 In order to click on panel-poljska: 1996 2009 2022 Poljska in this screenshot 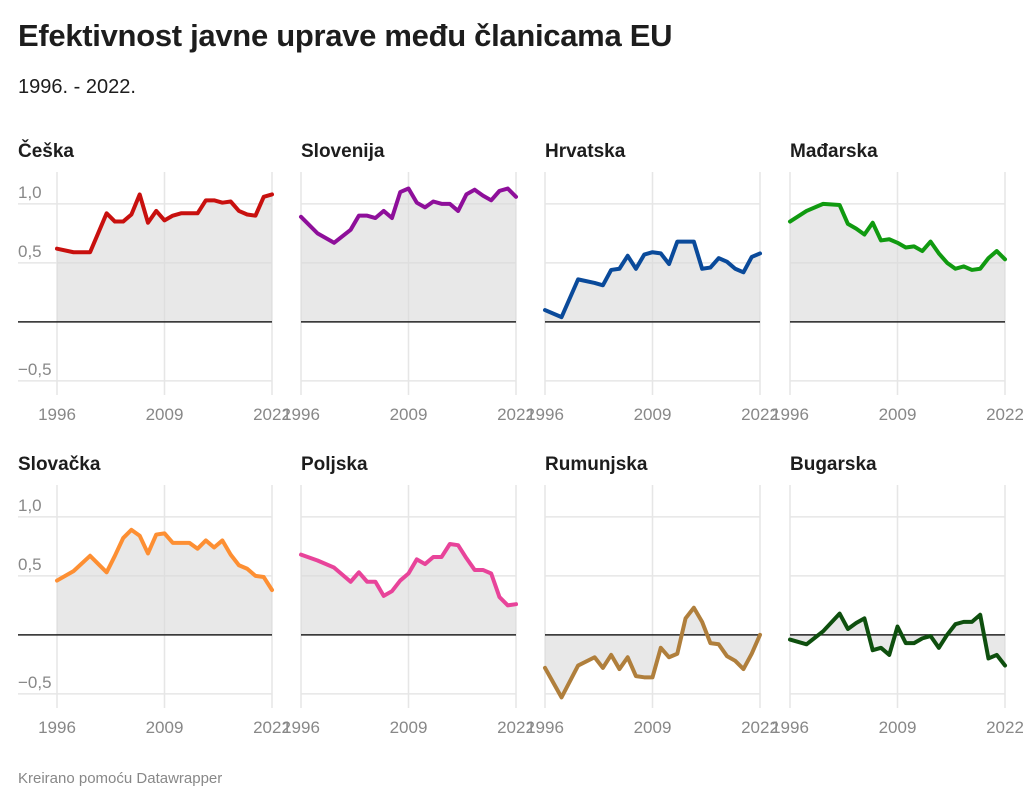, I will do `click(408, 595)`.